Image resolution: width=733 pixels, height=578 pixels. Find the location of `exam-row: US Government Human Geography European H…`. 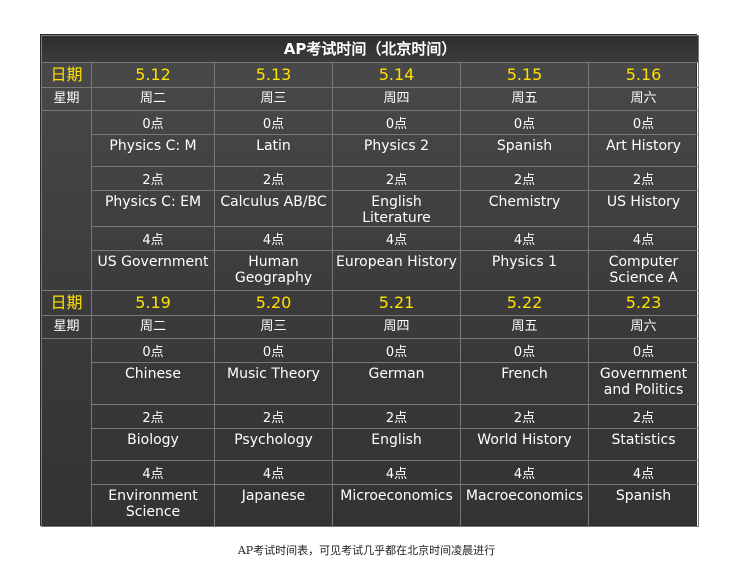

exam-row: US Government Human Geography European H… is located at coordinates (371, 270).